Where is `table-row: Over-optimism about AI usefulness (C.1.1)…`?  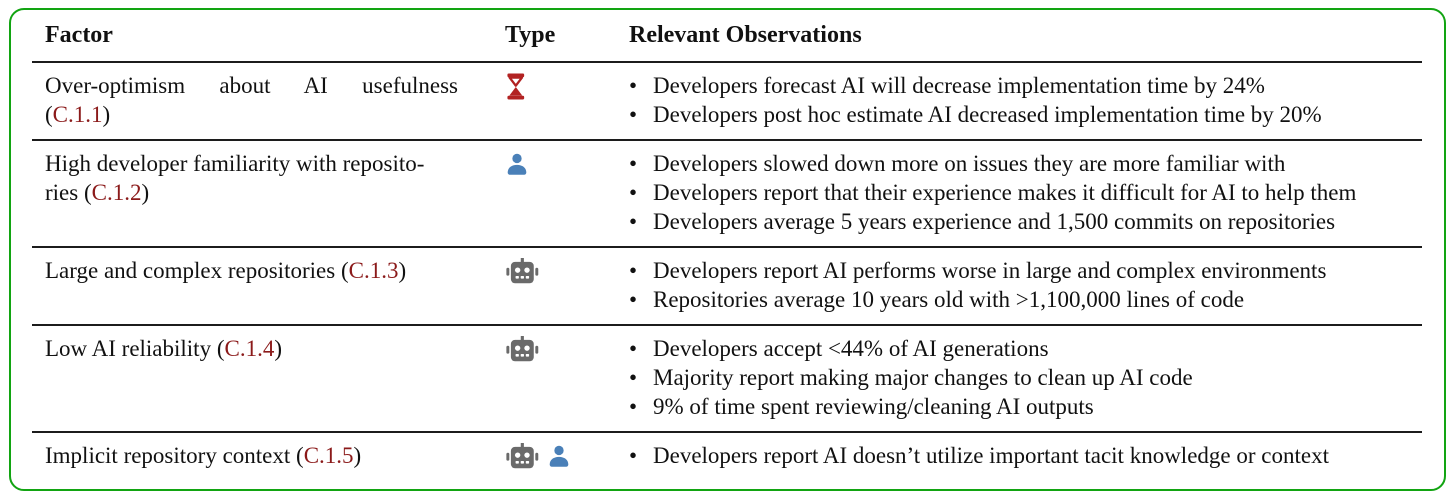 table-row: Over-optimism about AI usefulness (C.1.1)… is located at coordinates (727, 102).